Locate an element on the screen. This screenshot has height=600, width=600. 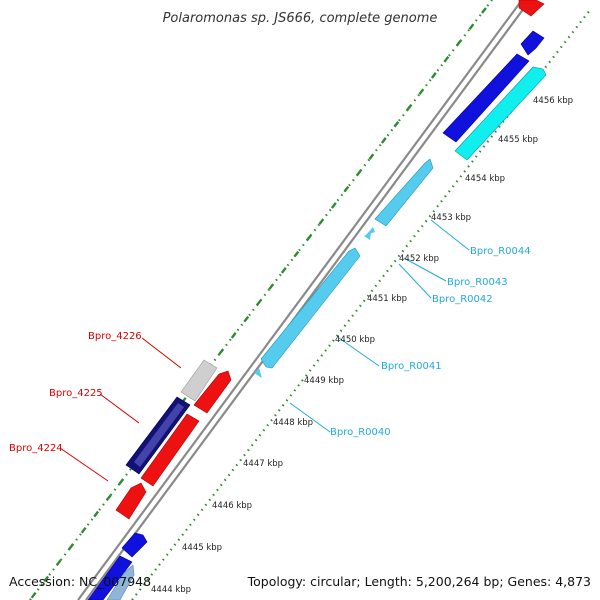
gene-rna-bpro-r0043 is located at coordinates (370, 231).